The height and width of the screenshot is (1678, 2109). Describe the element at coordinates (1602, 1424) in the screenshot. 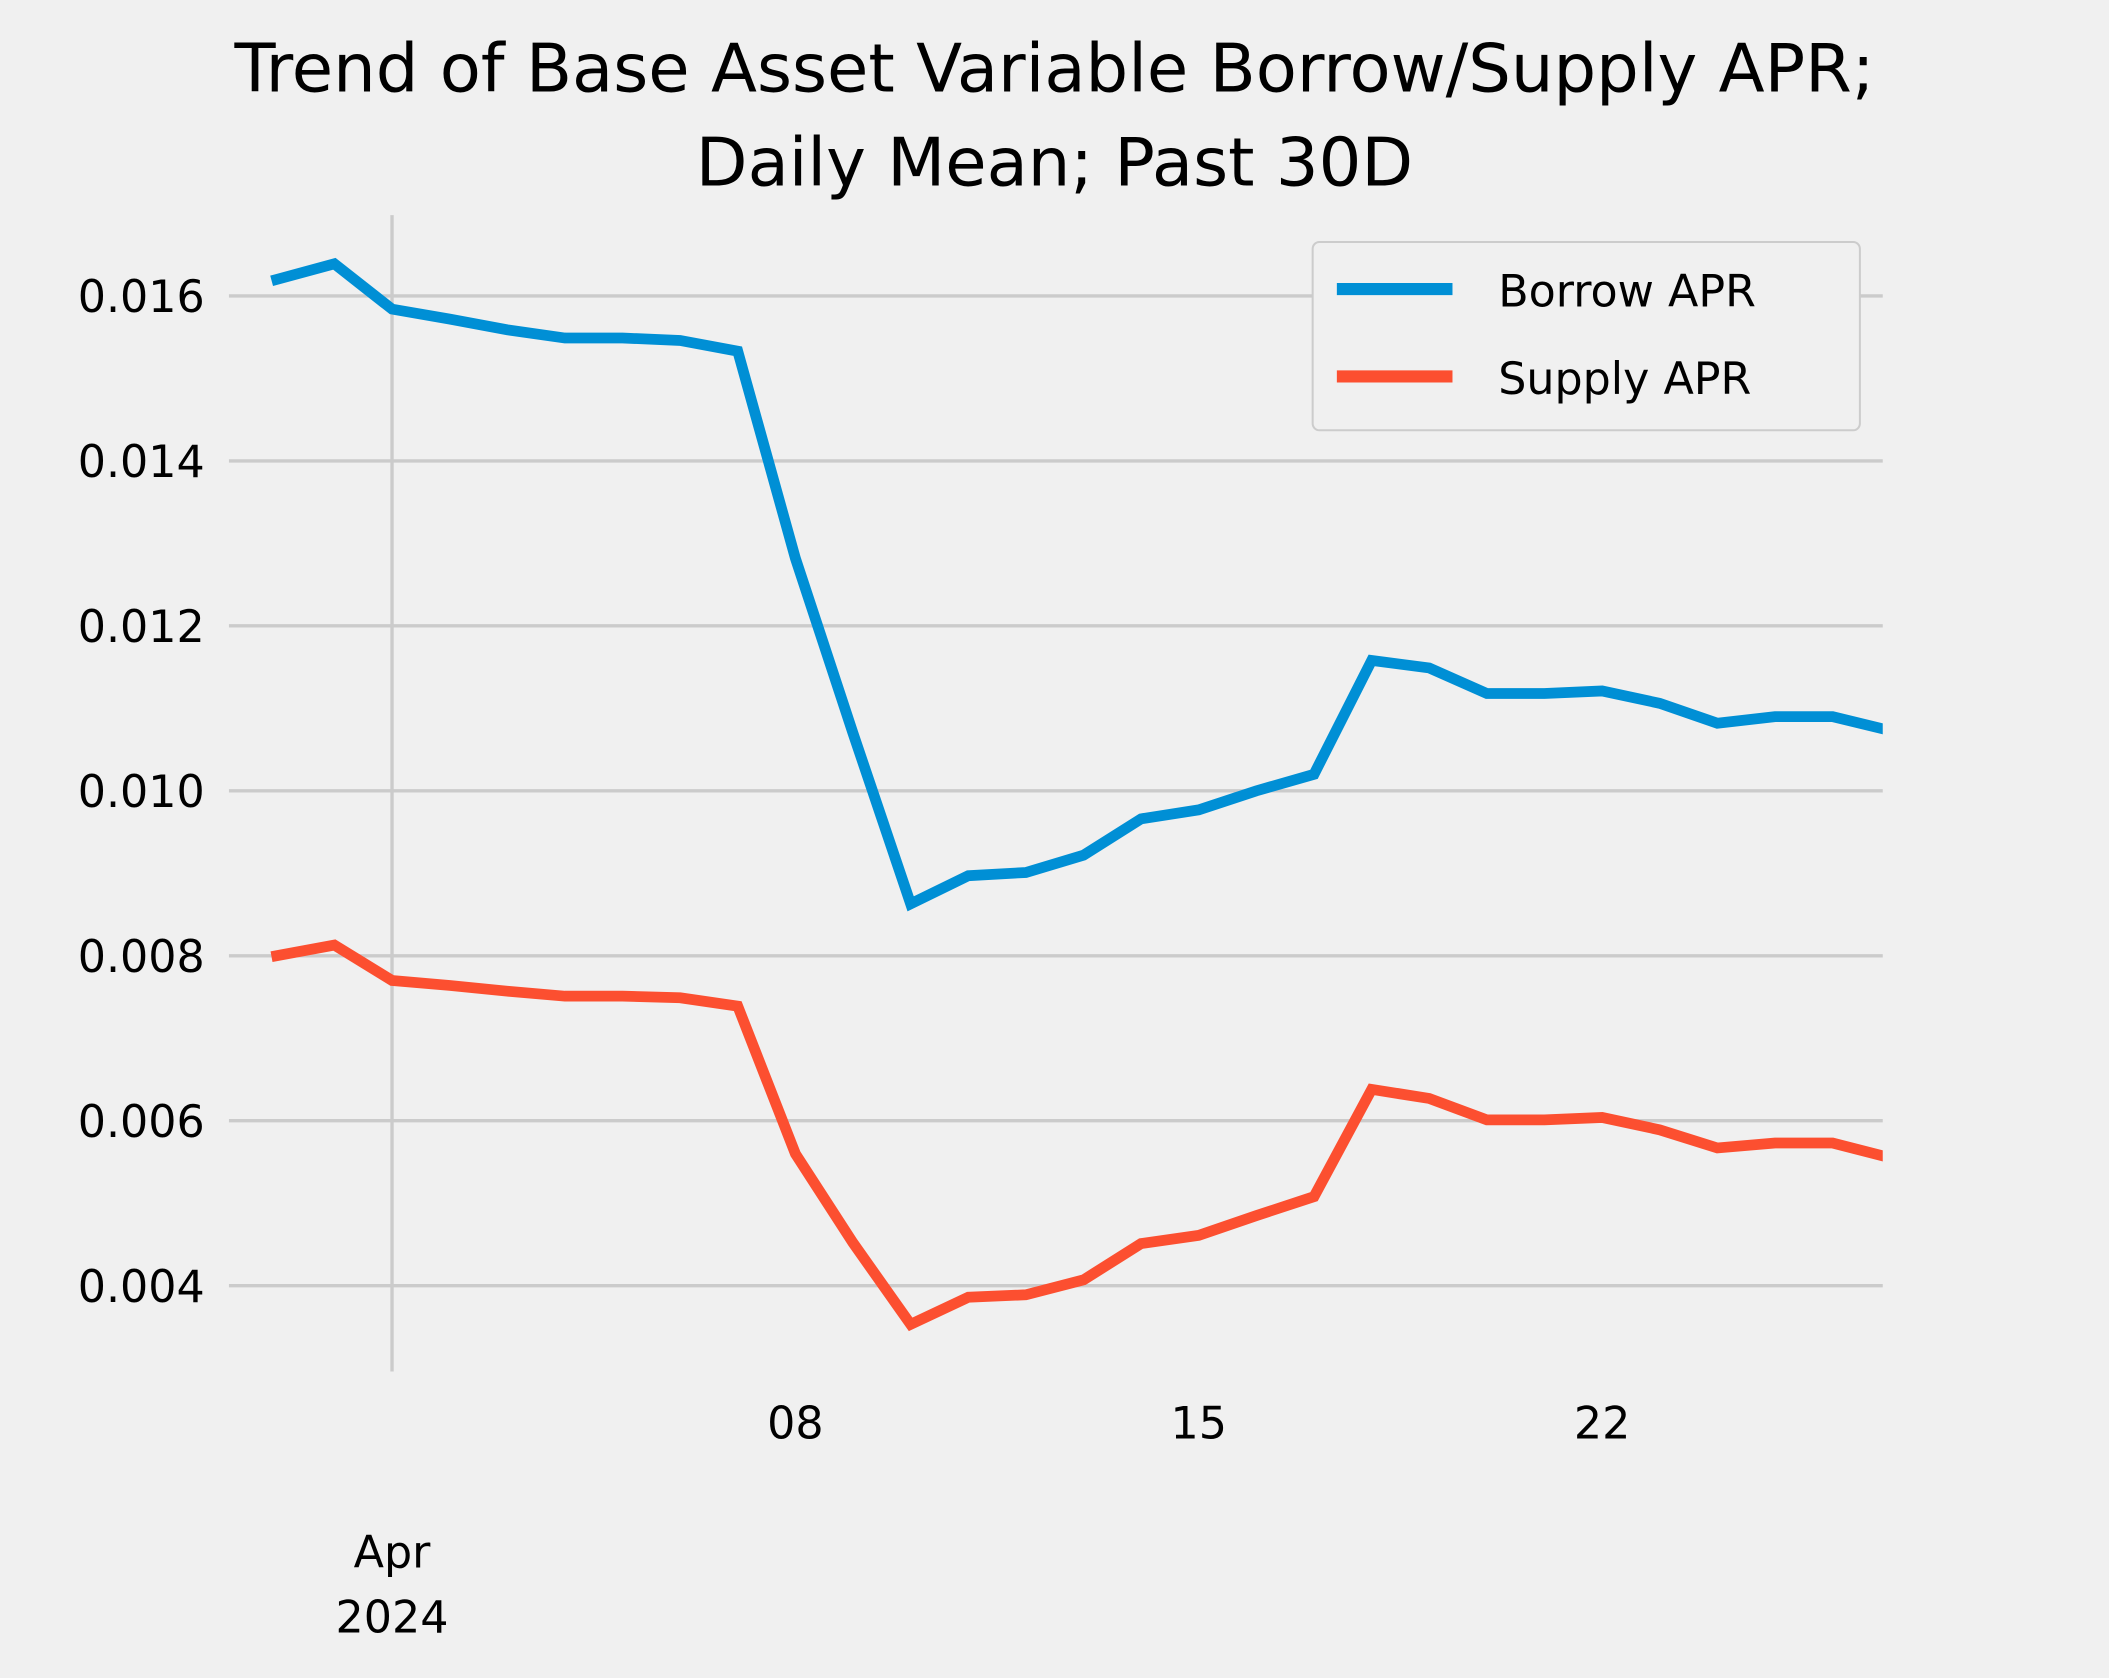

I see `x-tick-label: 22` at that location.